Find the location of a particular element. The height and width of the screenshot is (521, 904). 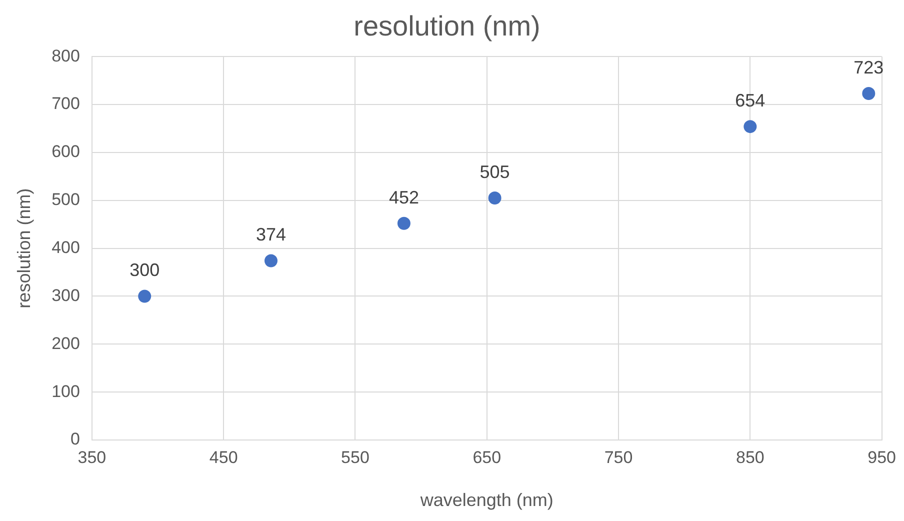

y-tick-label: 300 is located at coordinates (66, 295).